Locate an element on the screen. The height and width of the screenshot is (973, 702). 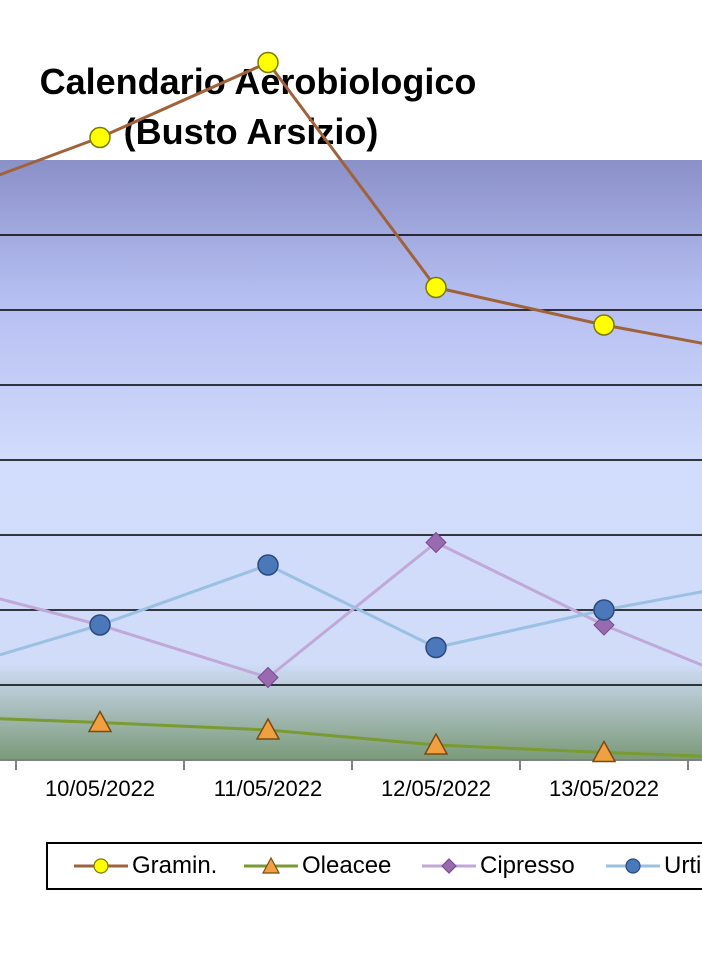
legend-item: Cipresso is located at coordinates (497, 866).